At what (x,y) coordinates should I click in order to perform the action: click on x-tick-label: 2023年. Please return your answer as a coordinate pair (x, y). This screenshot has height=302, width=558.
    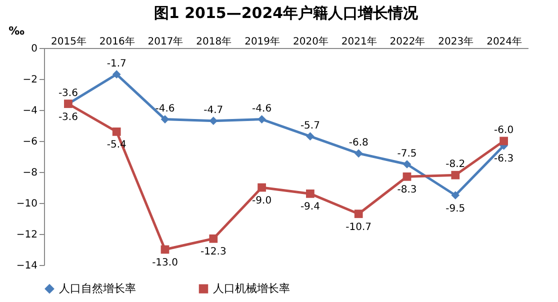
    Looking at the image, I should click on (456, 42).